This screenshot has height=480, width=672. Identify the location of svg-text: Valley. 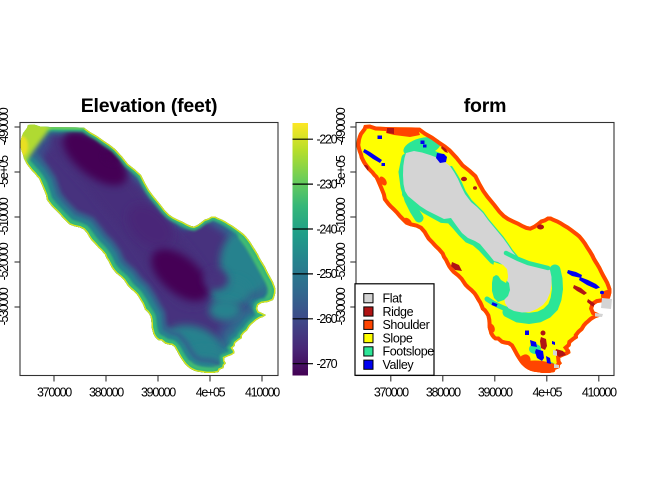
(399, 365).